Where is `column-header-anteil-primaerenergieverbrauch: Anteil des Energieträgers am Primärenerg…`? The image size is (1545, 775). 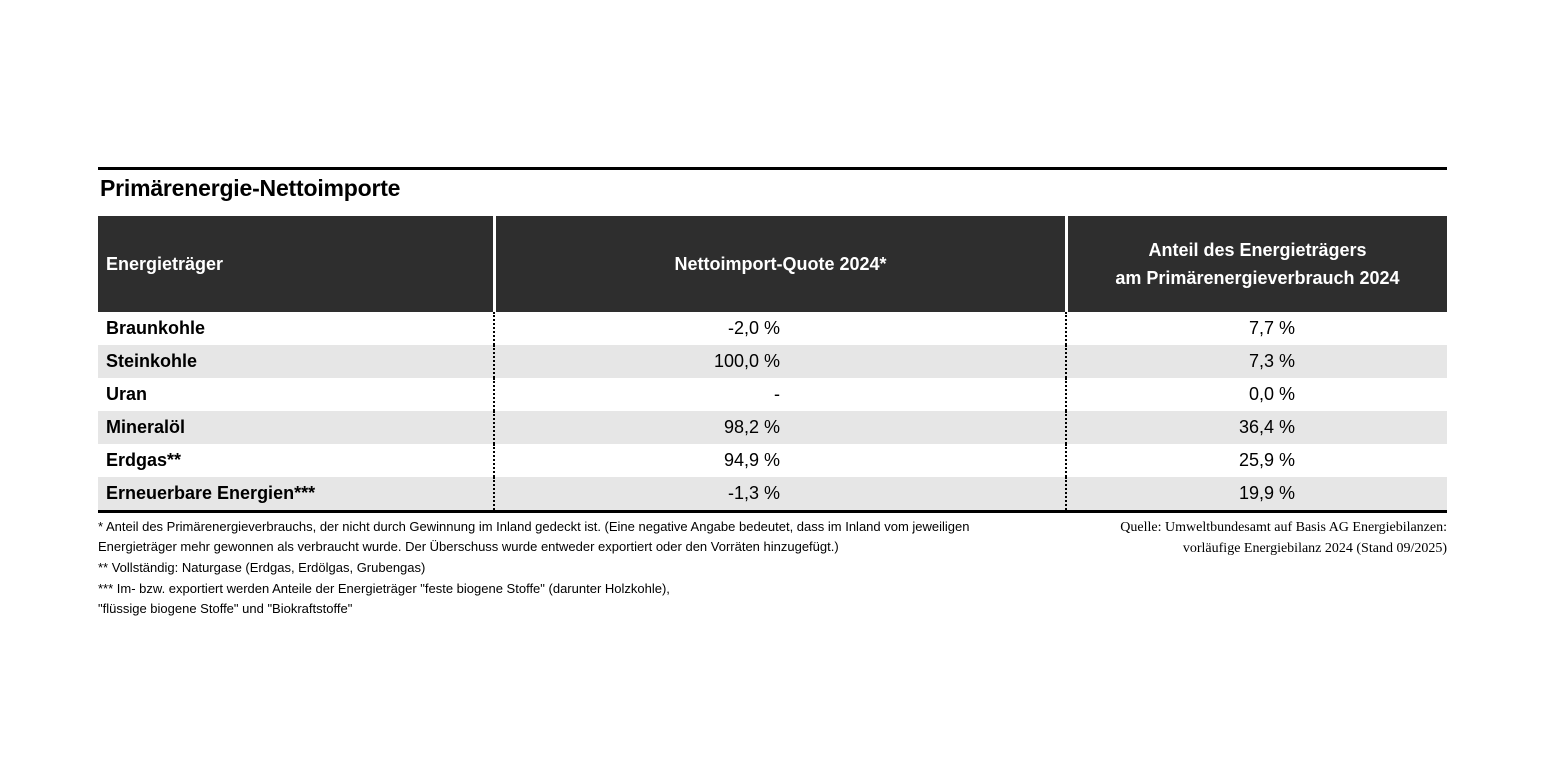
column-header-anteil-primaerenergieverbrauch: Anteil des Energieträgers am Primärenerg… is located at coordinates (1256, 264).